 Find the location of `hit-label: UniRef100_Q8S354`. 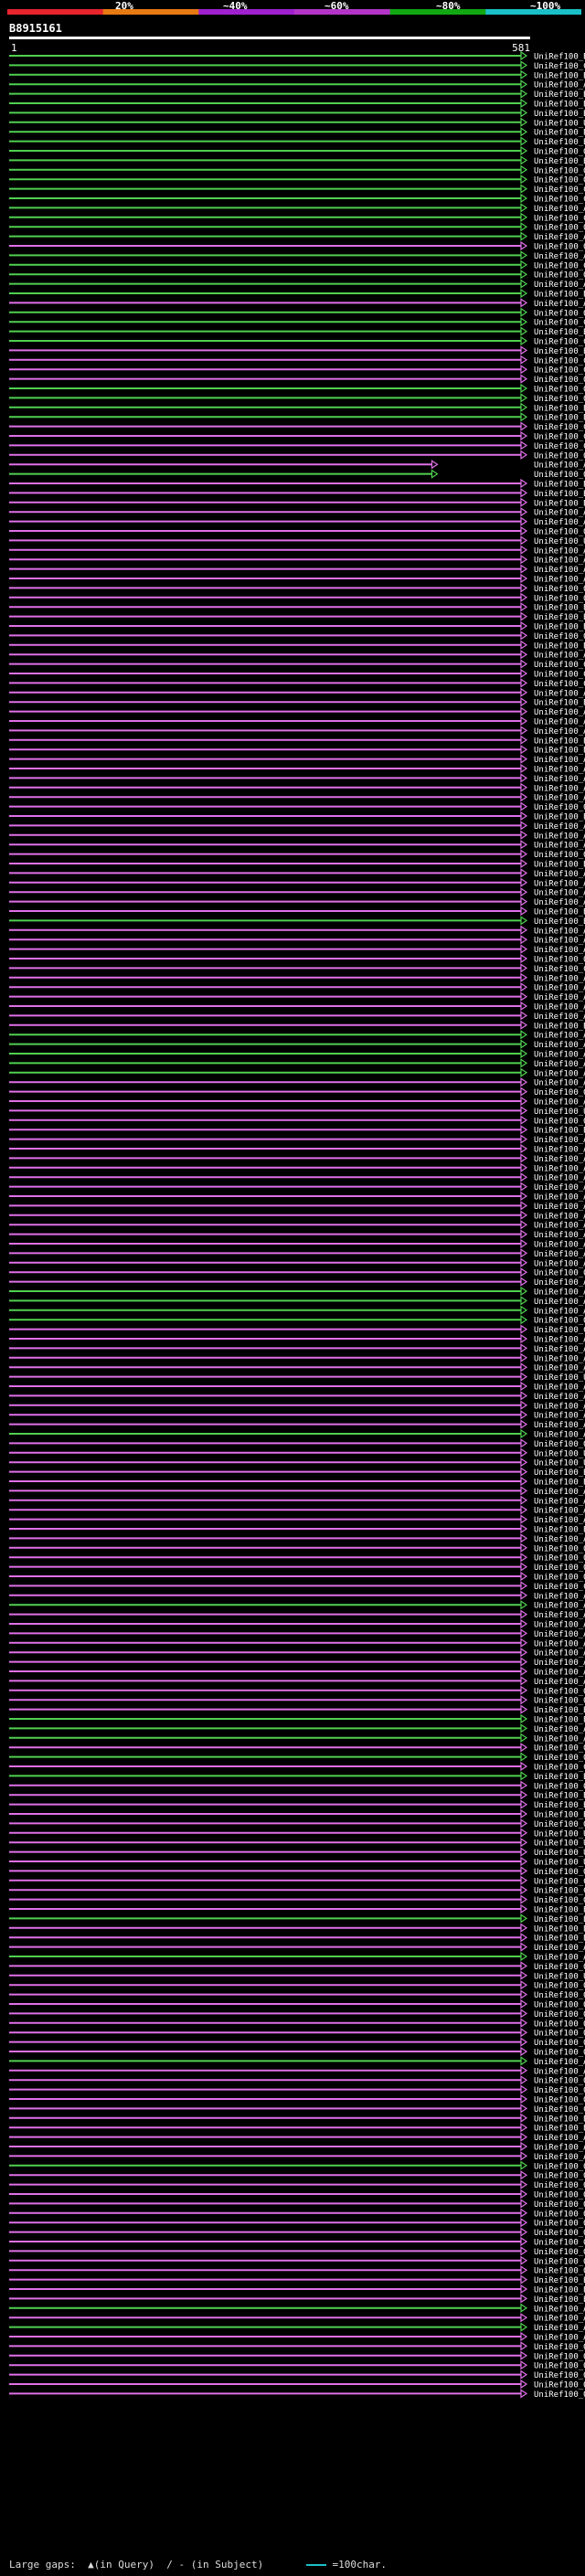

hit-label: UniRef100_Q8S354 is located at coordinates (560, 1872).